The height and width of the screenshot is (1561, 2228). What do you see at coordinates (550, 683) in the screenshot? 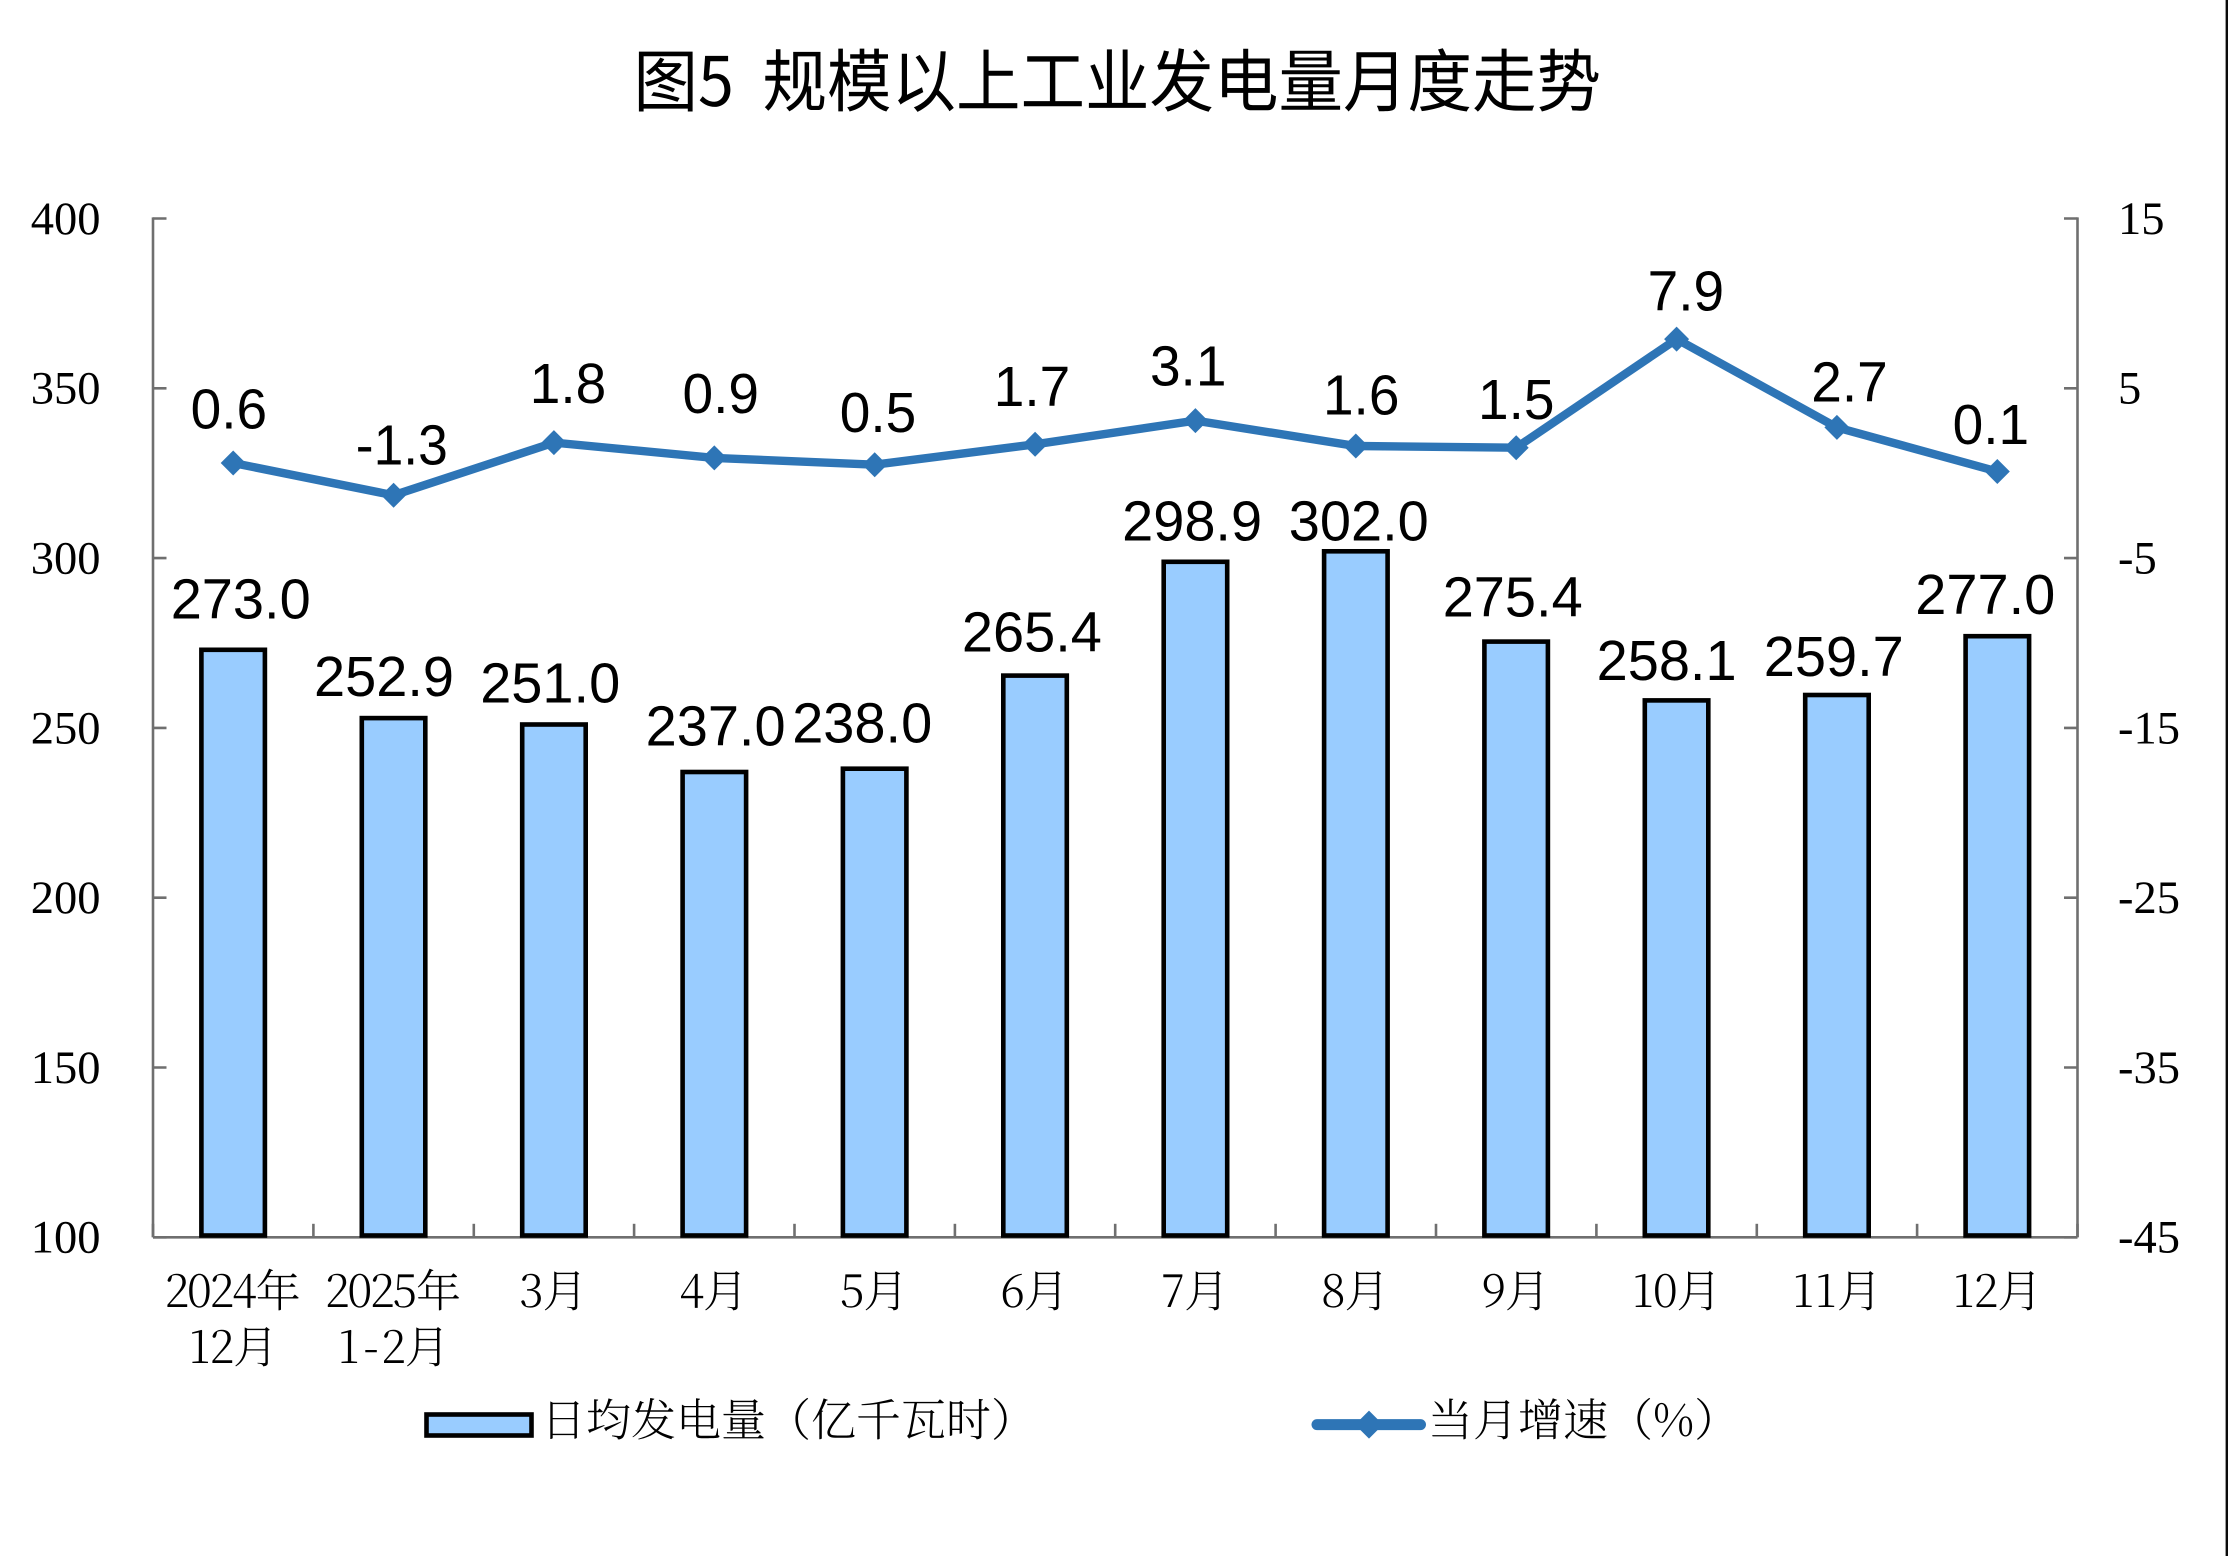
I see `svg-text: 251.0` at bounding box center [550, 683].